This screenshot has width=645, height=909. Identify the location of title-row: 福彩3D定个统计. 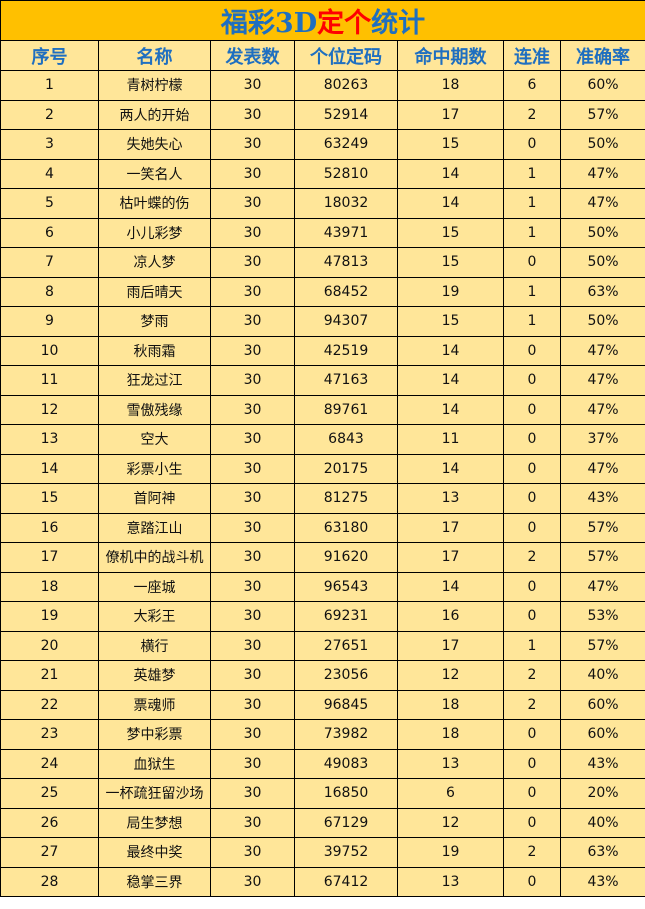
(322, 20).